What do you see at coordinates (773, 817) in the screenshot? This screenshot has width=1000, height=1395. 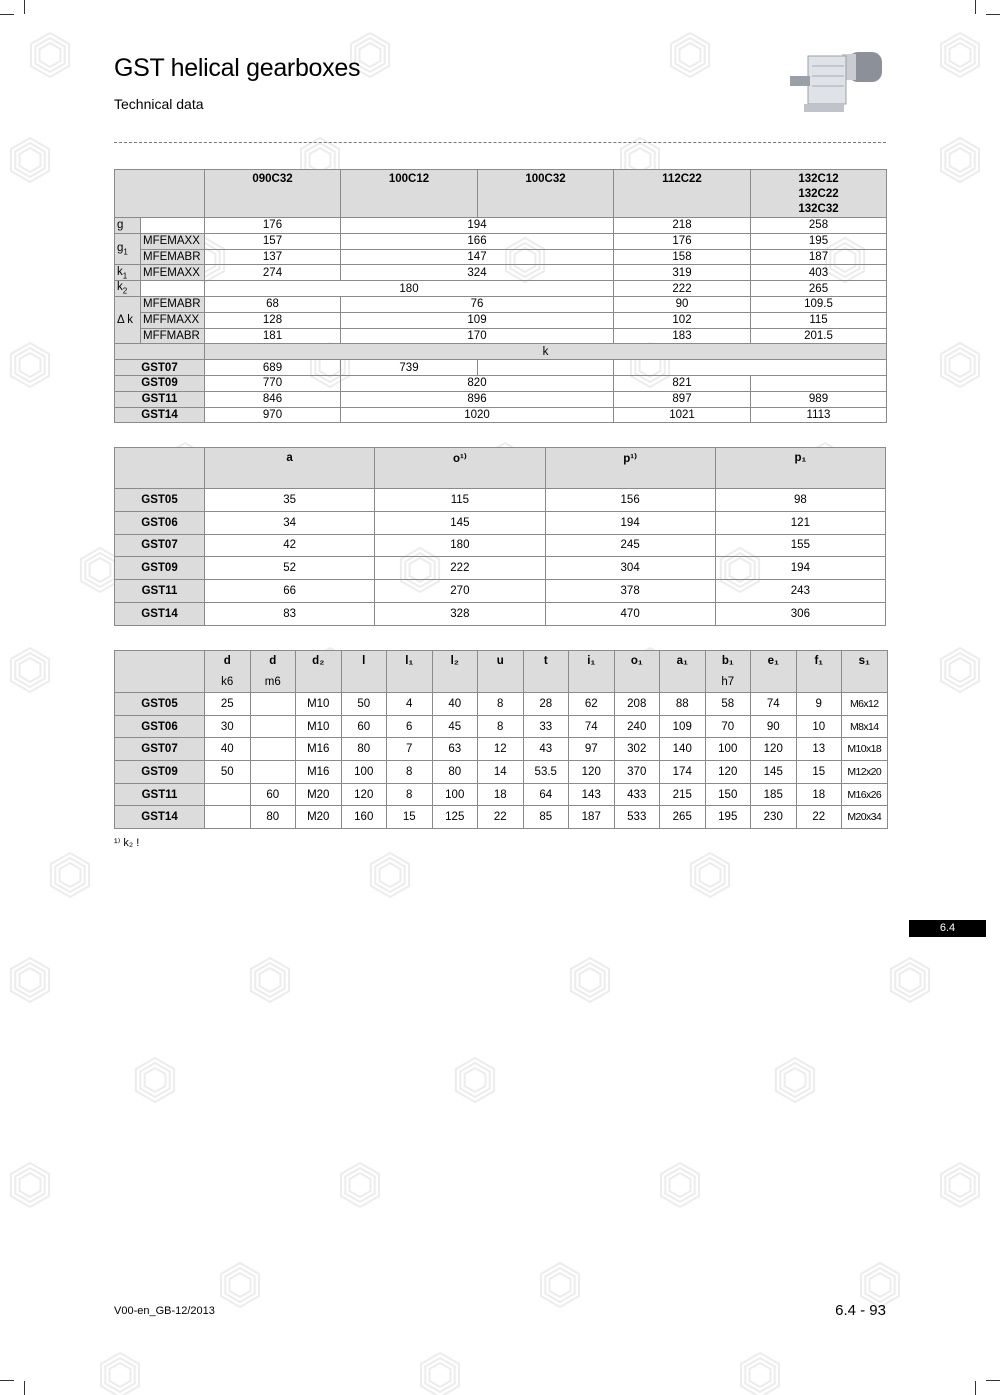 I see `table-cell: 230` at bounding box center [773, 817].